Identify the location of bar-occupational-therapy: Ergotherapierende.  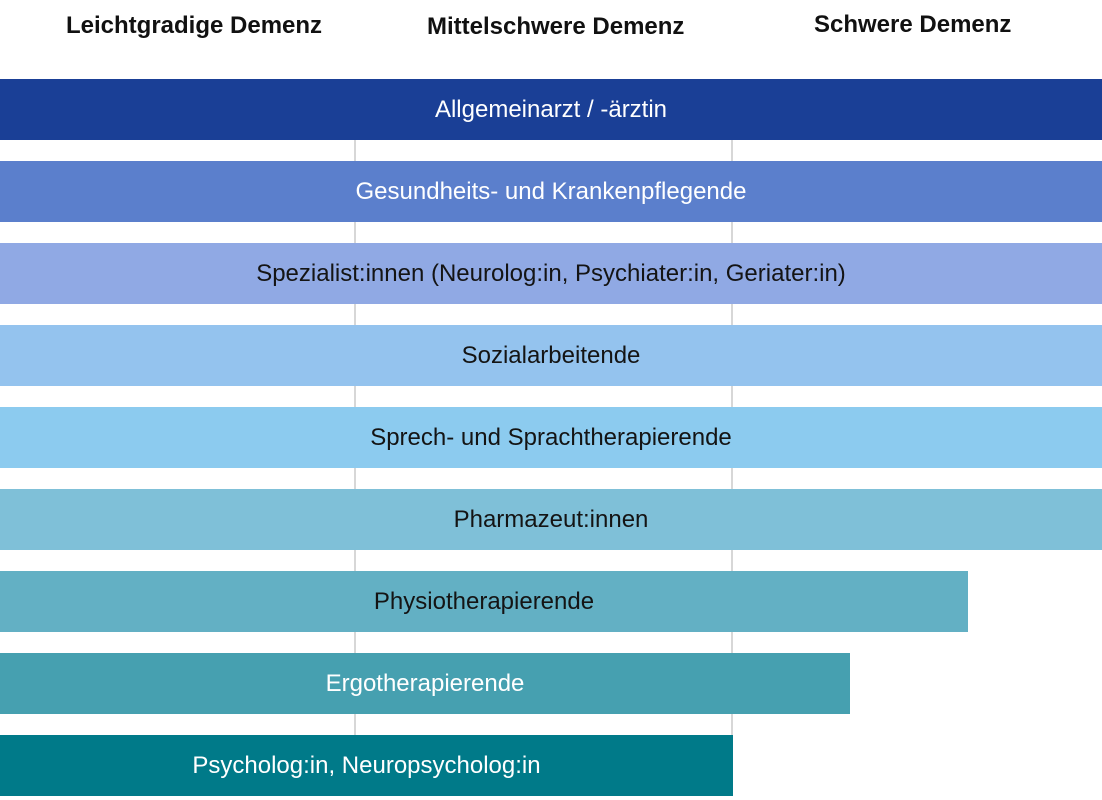
(425, 683).